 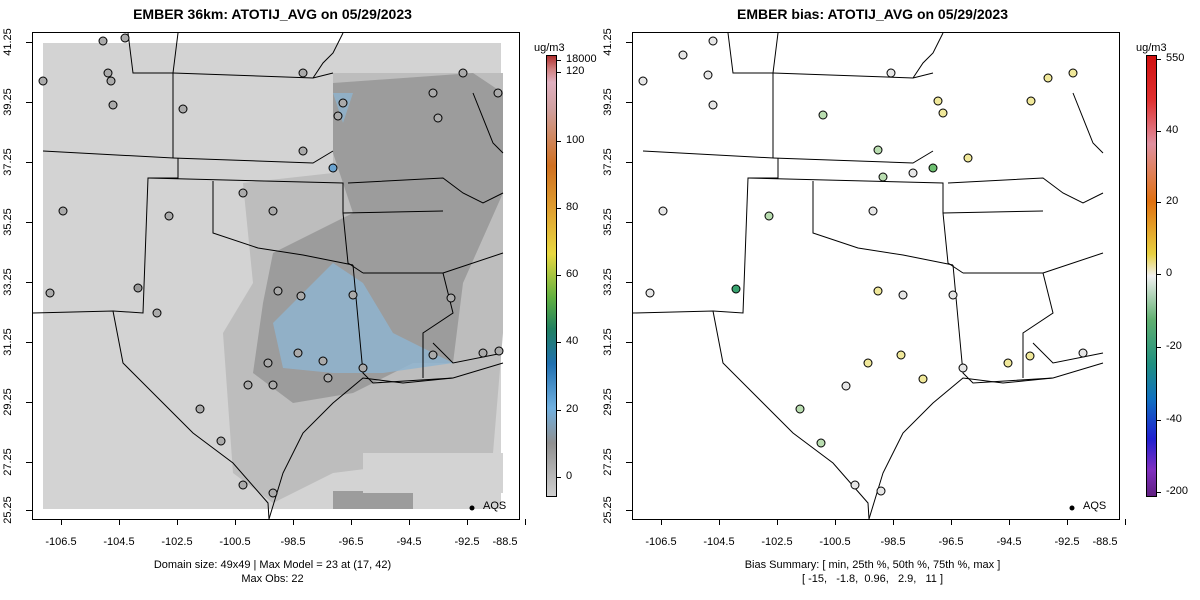 What do you see at coordinates (272, 579) in the screenshot?
I see `footer-max-obs: Max Obs: 22` at bounding box center [272, 579].